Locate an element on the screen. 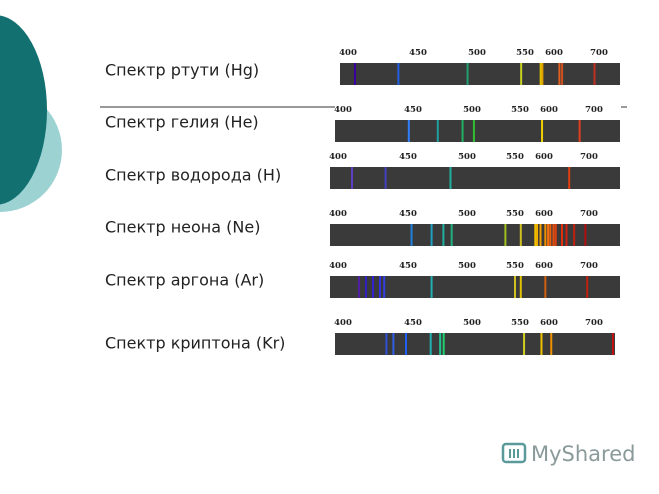 This screenshot has height=494, width=659. spectrum-label: Спектр ртути (Hg) is located at coordinates (182, 70).